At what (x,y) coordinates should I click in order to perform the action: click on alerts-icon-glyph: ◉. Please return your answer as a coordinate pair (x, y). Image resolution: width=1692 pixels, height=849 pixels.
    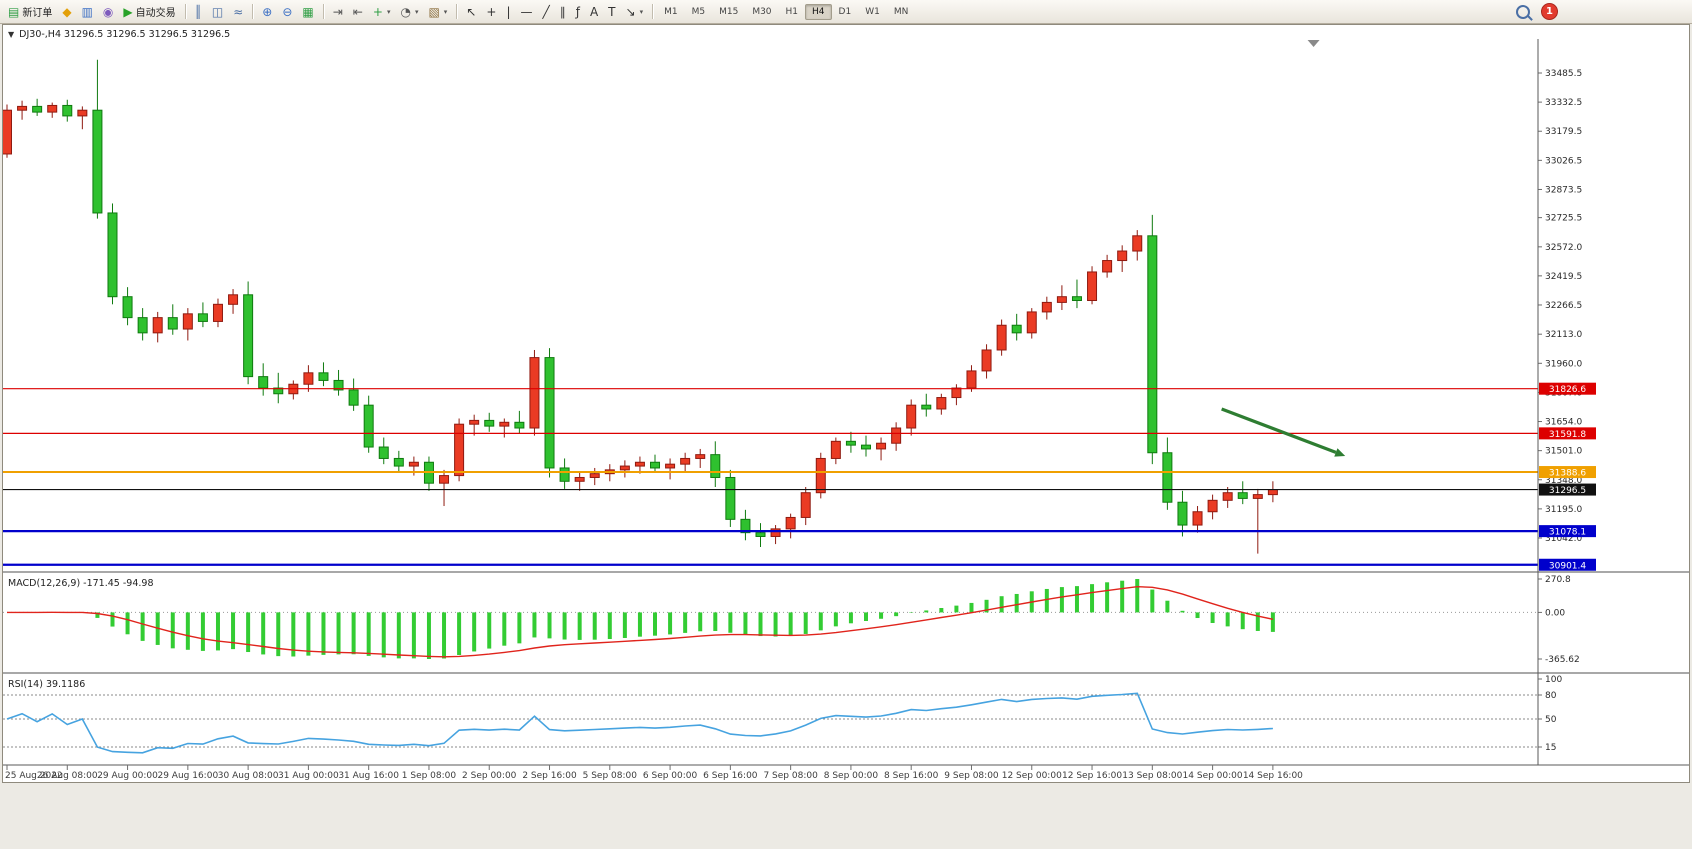
    Looking at the image, I should click on (108, 11).